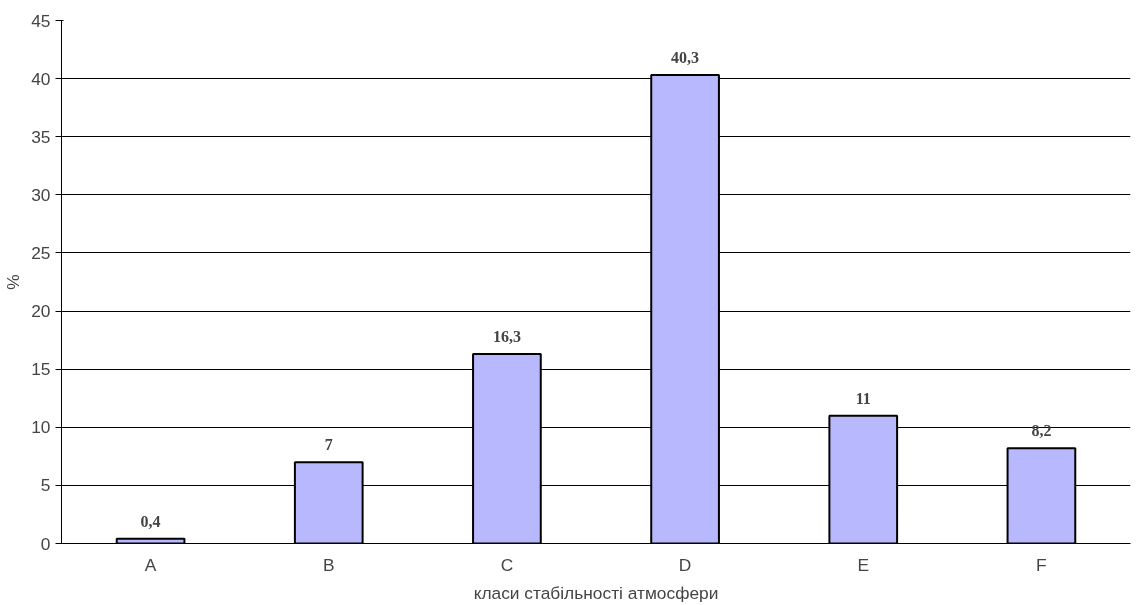 The image size is (1142, 605). I want to click on y-tick-label: 25, so click(41, 252).